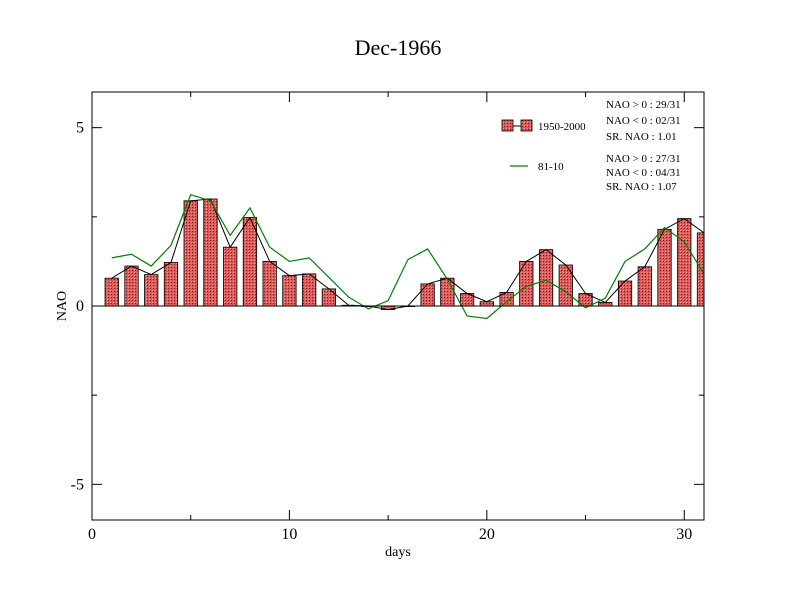 The width and height of the screenshot is (792, 612). Describe the element at coordinates (643, 121) in the screenshot. I see `legend-stat: NAO < 0 : 02/31` at that location.